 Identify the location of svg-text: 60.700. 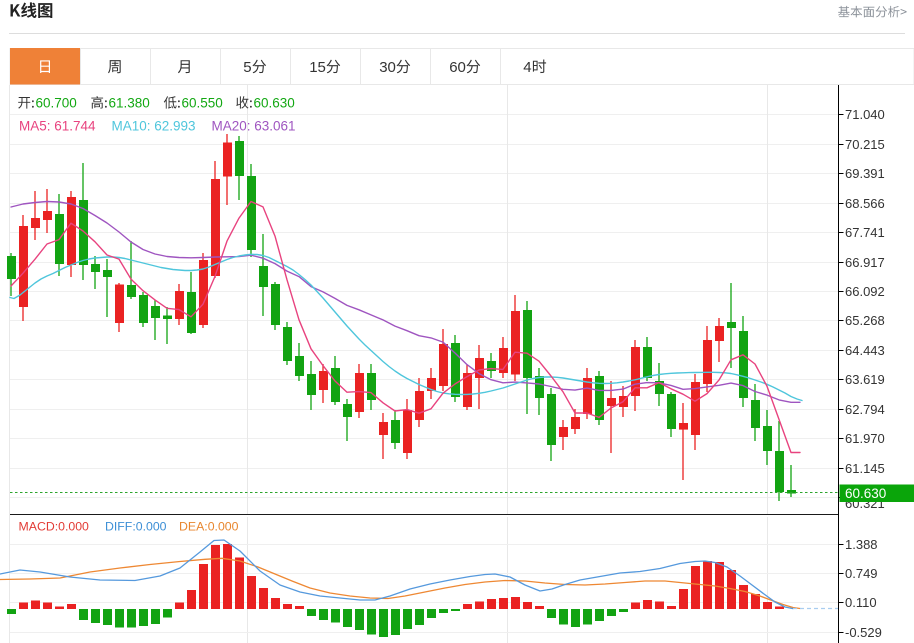
(56, 103).